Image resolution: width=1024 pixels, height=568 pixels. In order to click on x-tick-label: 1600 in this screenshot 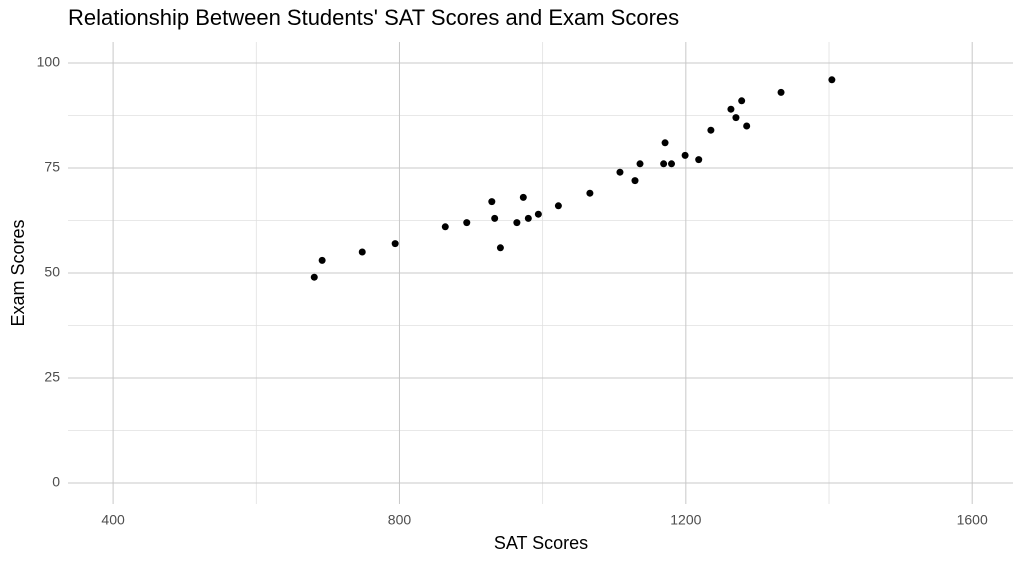, I will do `click(972, 520)`.